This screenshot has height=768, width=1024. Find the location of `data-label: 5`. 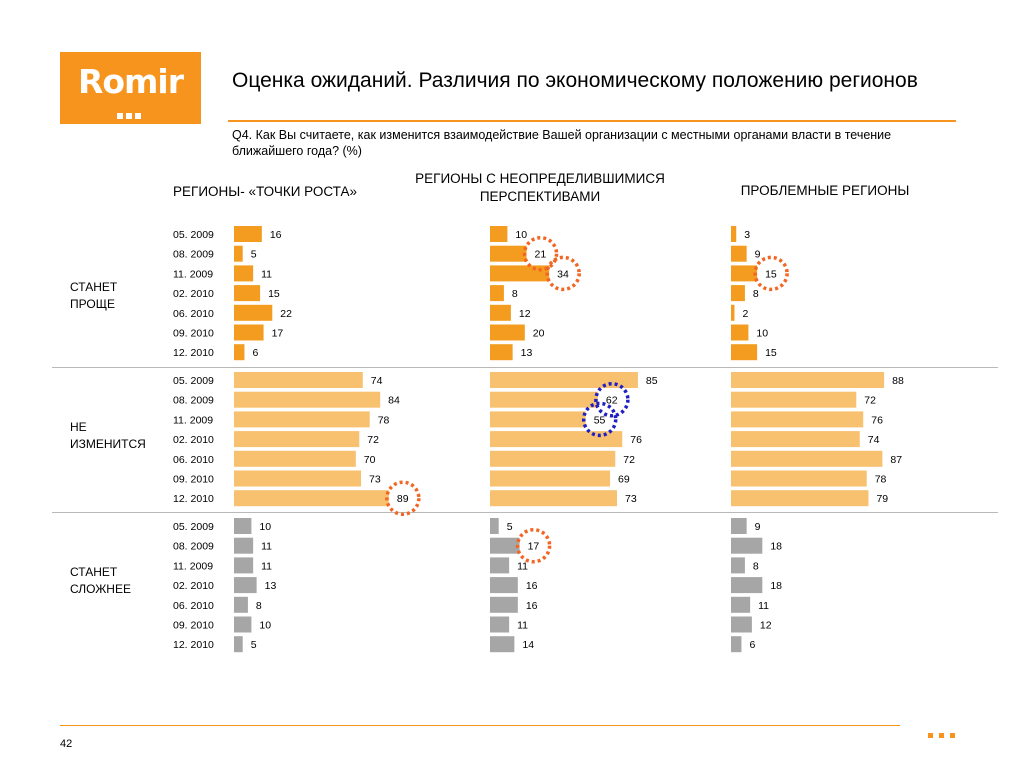

data-label: 5 is located at coordinates (254, 255).